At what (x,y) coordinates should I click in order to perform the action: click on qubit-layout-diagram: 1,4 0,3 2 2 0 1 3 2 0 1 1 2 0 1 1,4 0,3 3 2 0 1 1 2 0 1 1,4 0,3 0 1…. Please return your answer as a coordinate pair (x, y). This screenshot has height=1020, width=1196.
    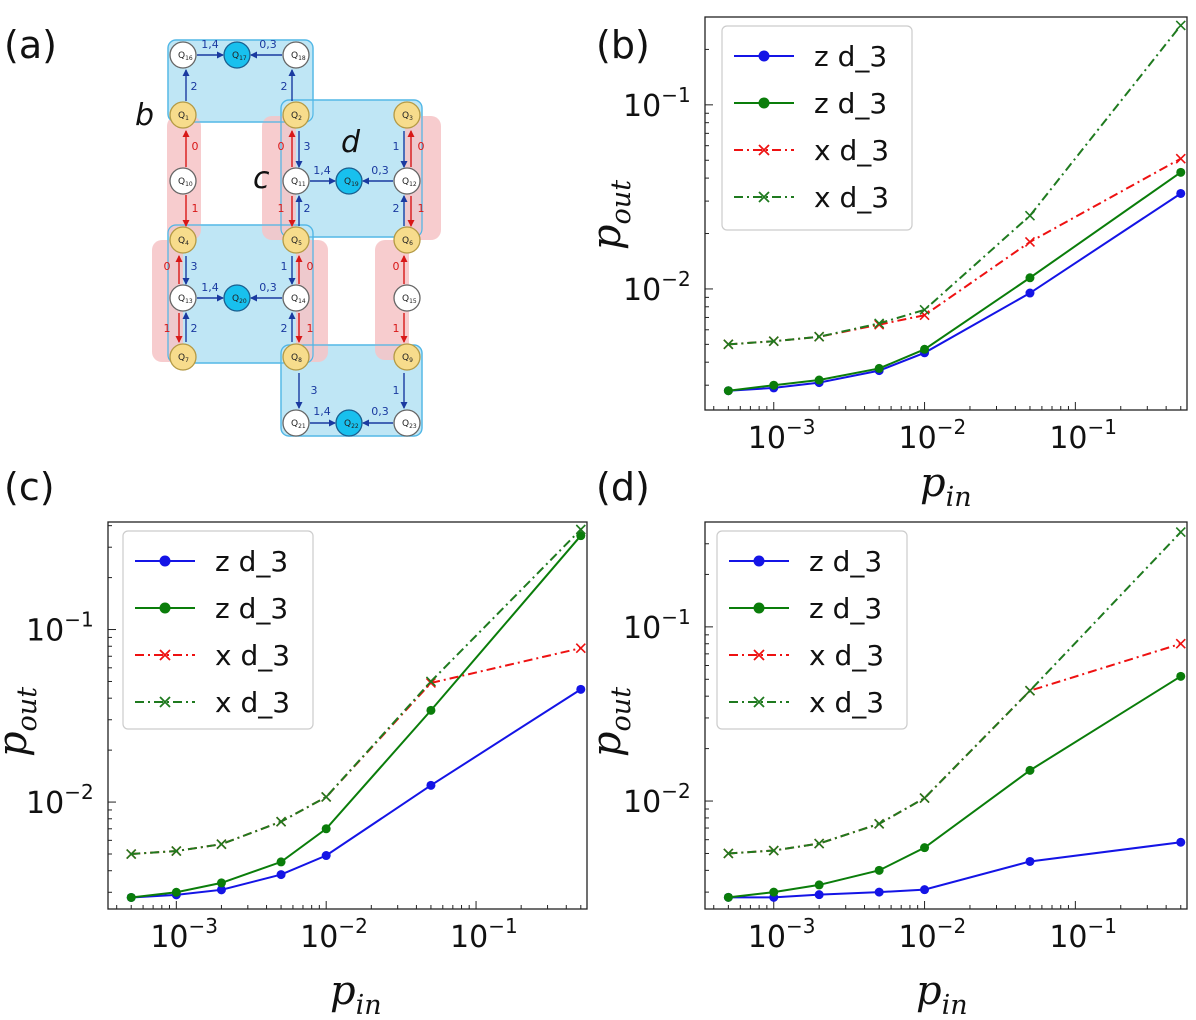
    Looking at the image, I should click on (288, 237).